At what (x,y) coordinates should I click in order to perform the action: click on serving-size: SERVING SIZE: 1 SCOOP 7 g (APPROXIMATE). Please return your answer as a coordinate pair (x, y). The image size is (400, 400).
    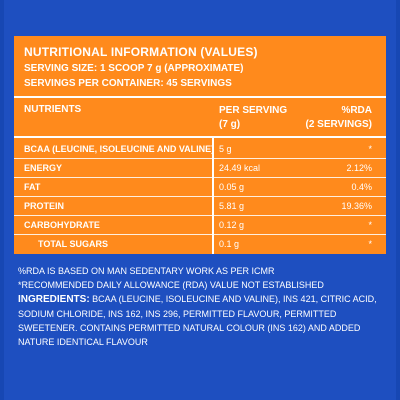
    Looking at the image, I should click on (134, 68).